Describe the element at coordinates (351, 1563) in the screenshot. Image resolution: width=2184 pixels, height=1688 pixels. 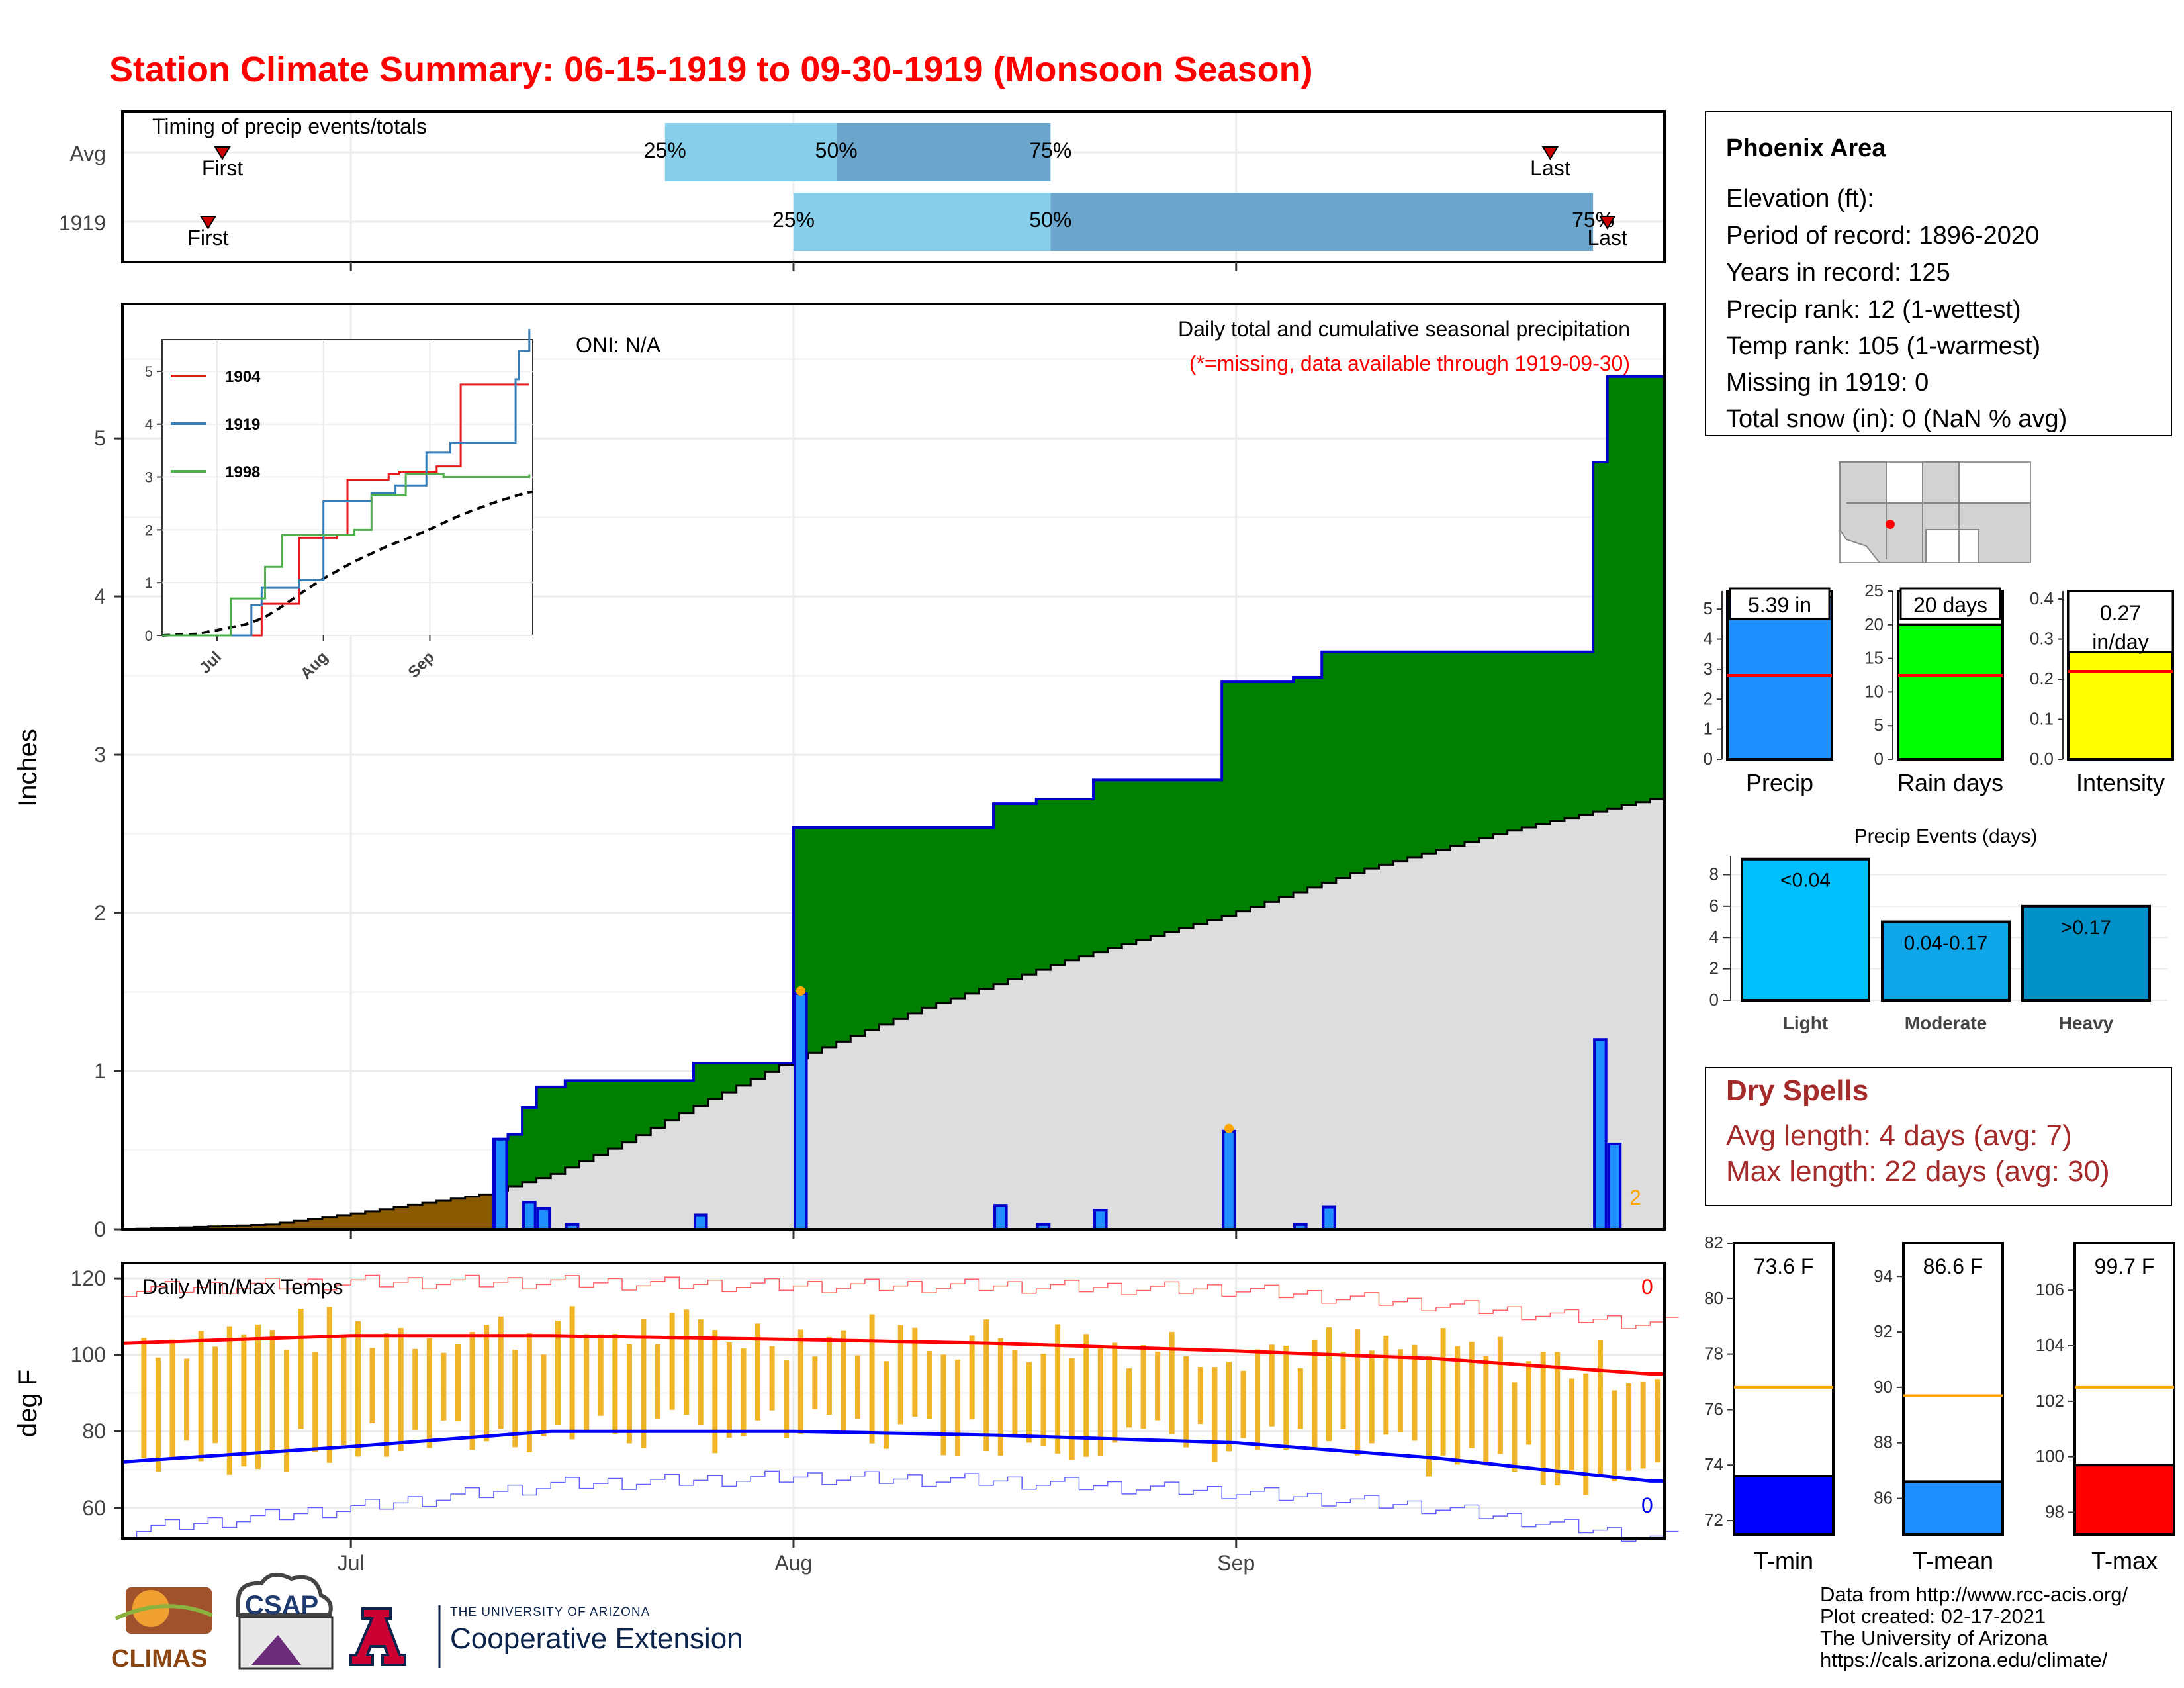
I see `temp-xtick-label: Jul` at that location.